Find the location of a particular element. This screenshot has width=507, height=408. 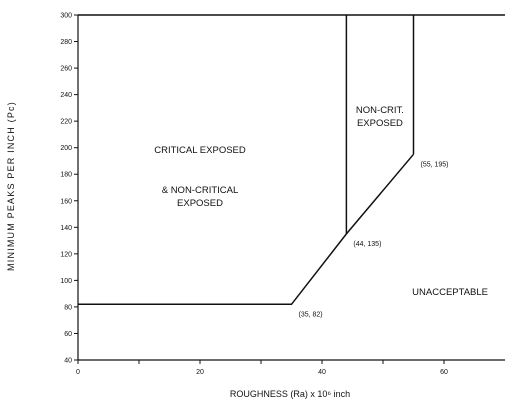

y-tick-label: 100 is located at coordinates (66, 281).